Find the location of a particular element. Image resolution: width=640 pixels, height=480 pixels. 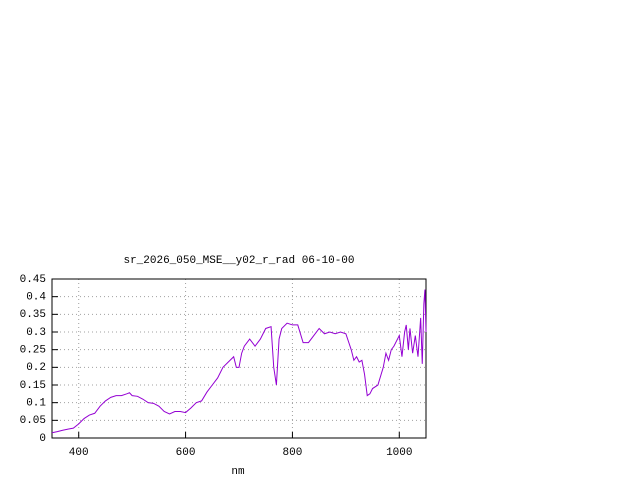

x-tick-label: 1000 is located at coordinates (399, 453).